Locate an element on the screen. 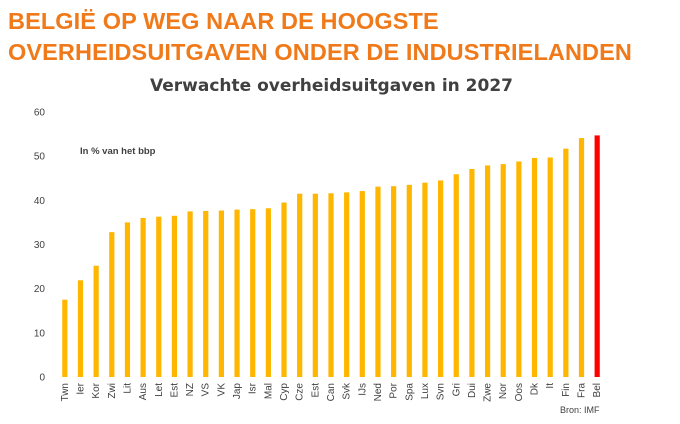  x-tick-label: Can is located at coordinates (331, 392).